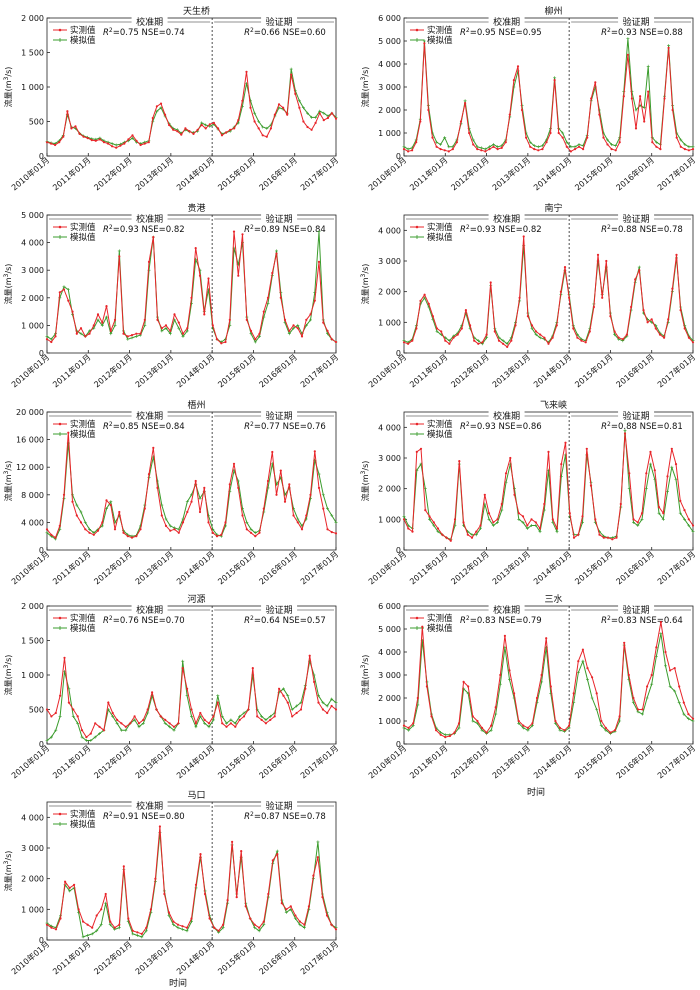 The height and width of the screenshot is (990, 700). What do you see at coordinates (552, 568) in the screenshot?
I see `x-tick-label: 2014年01月` at bounding box center [552, 568].